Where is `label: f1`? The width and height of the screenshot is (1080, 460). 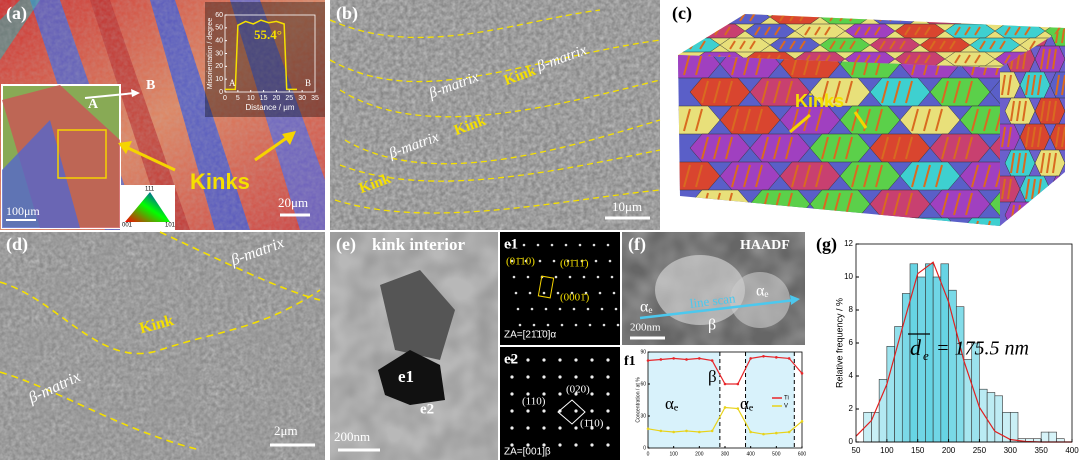
label: f1 is located at coordinates (630, 361).